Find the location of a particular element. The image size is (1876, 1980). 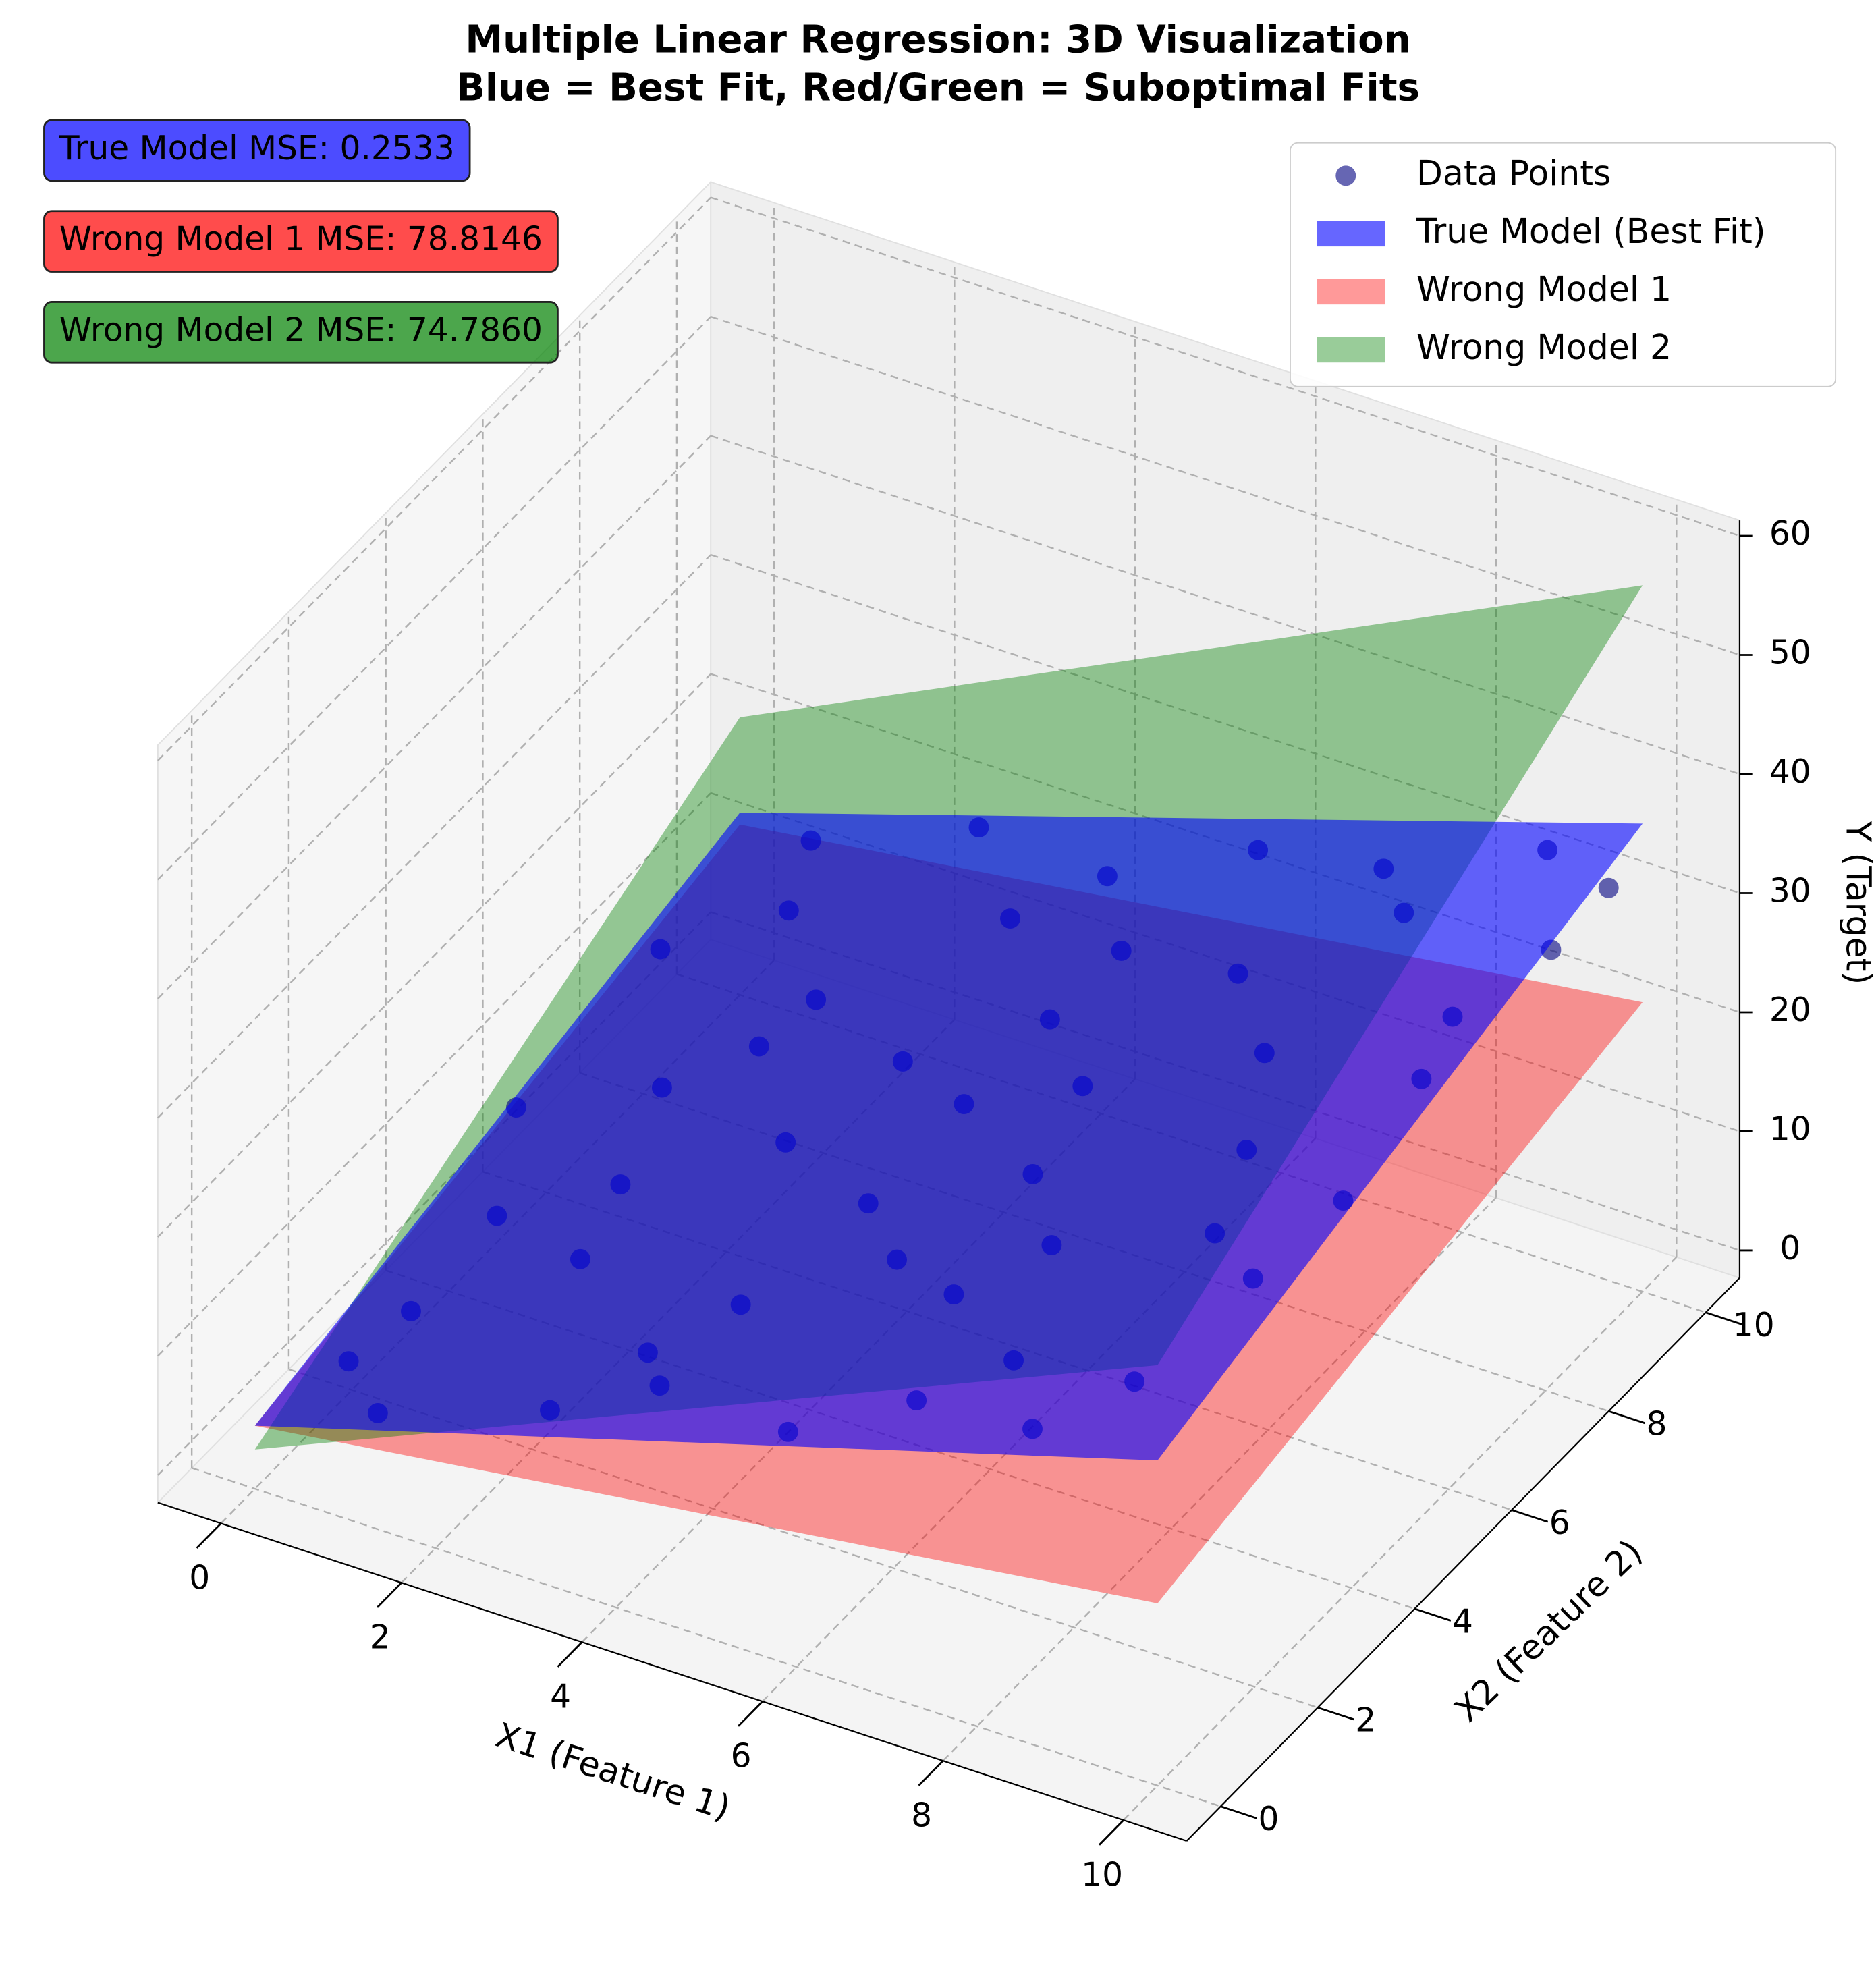

y-tick-label: 2 is located at coordinates (1365, 1721).